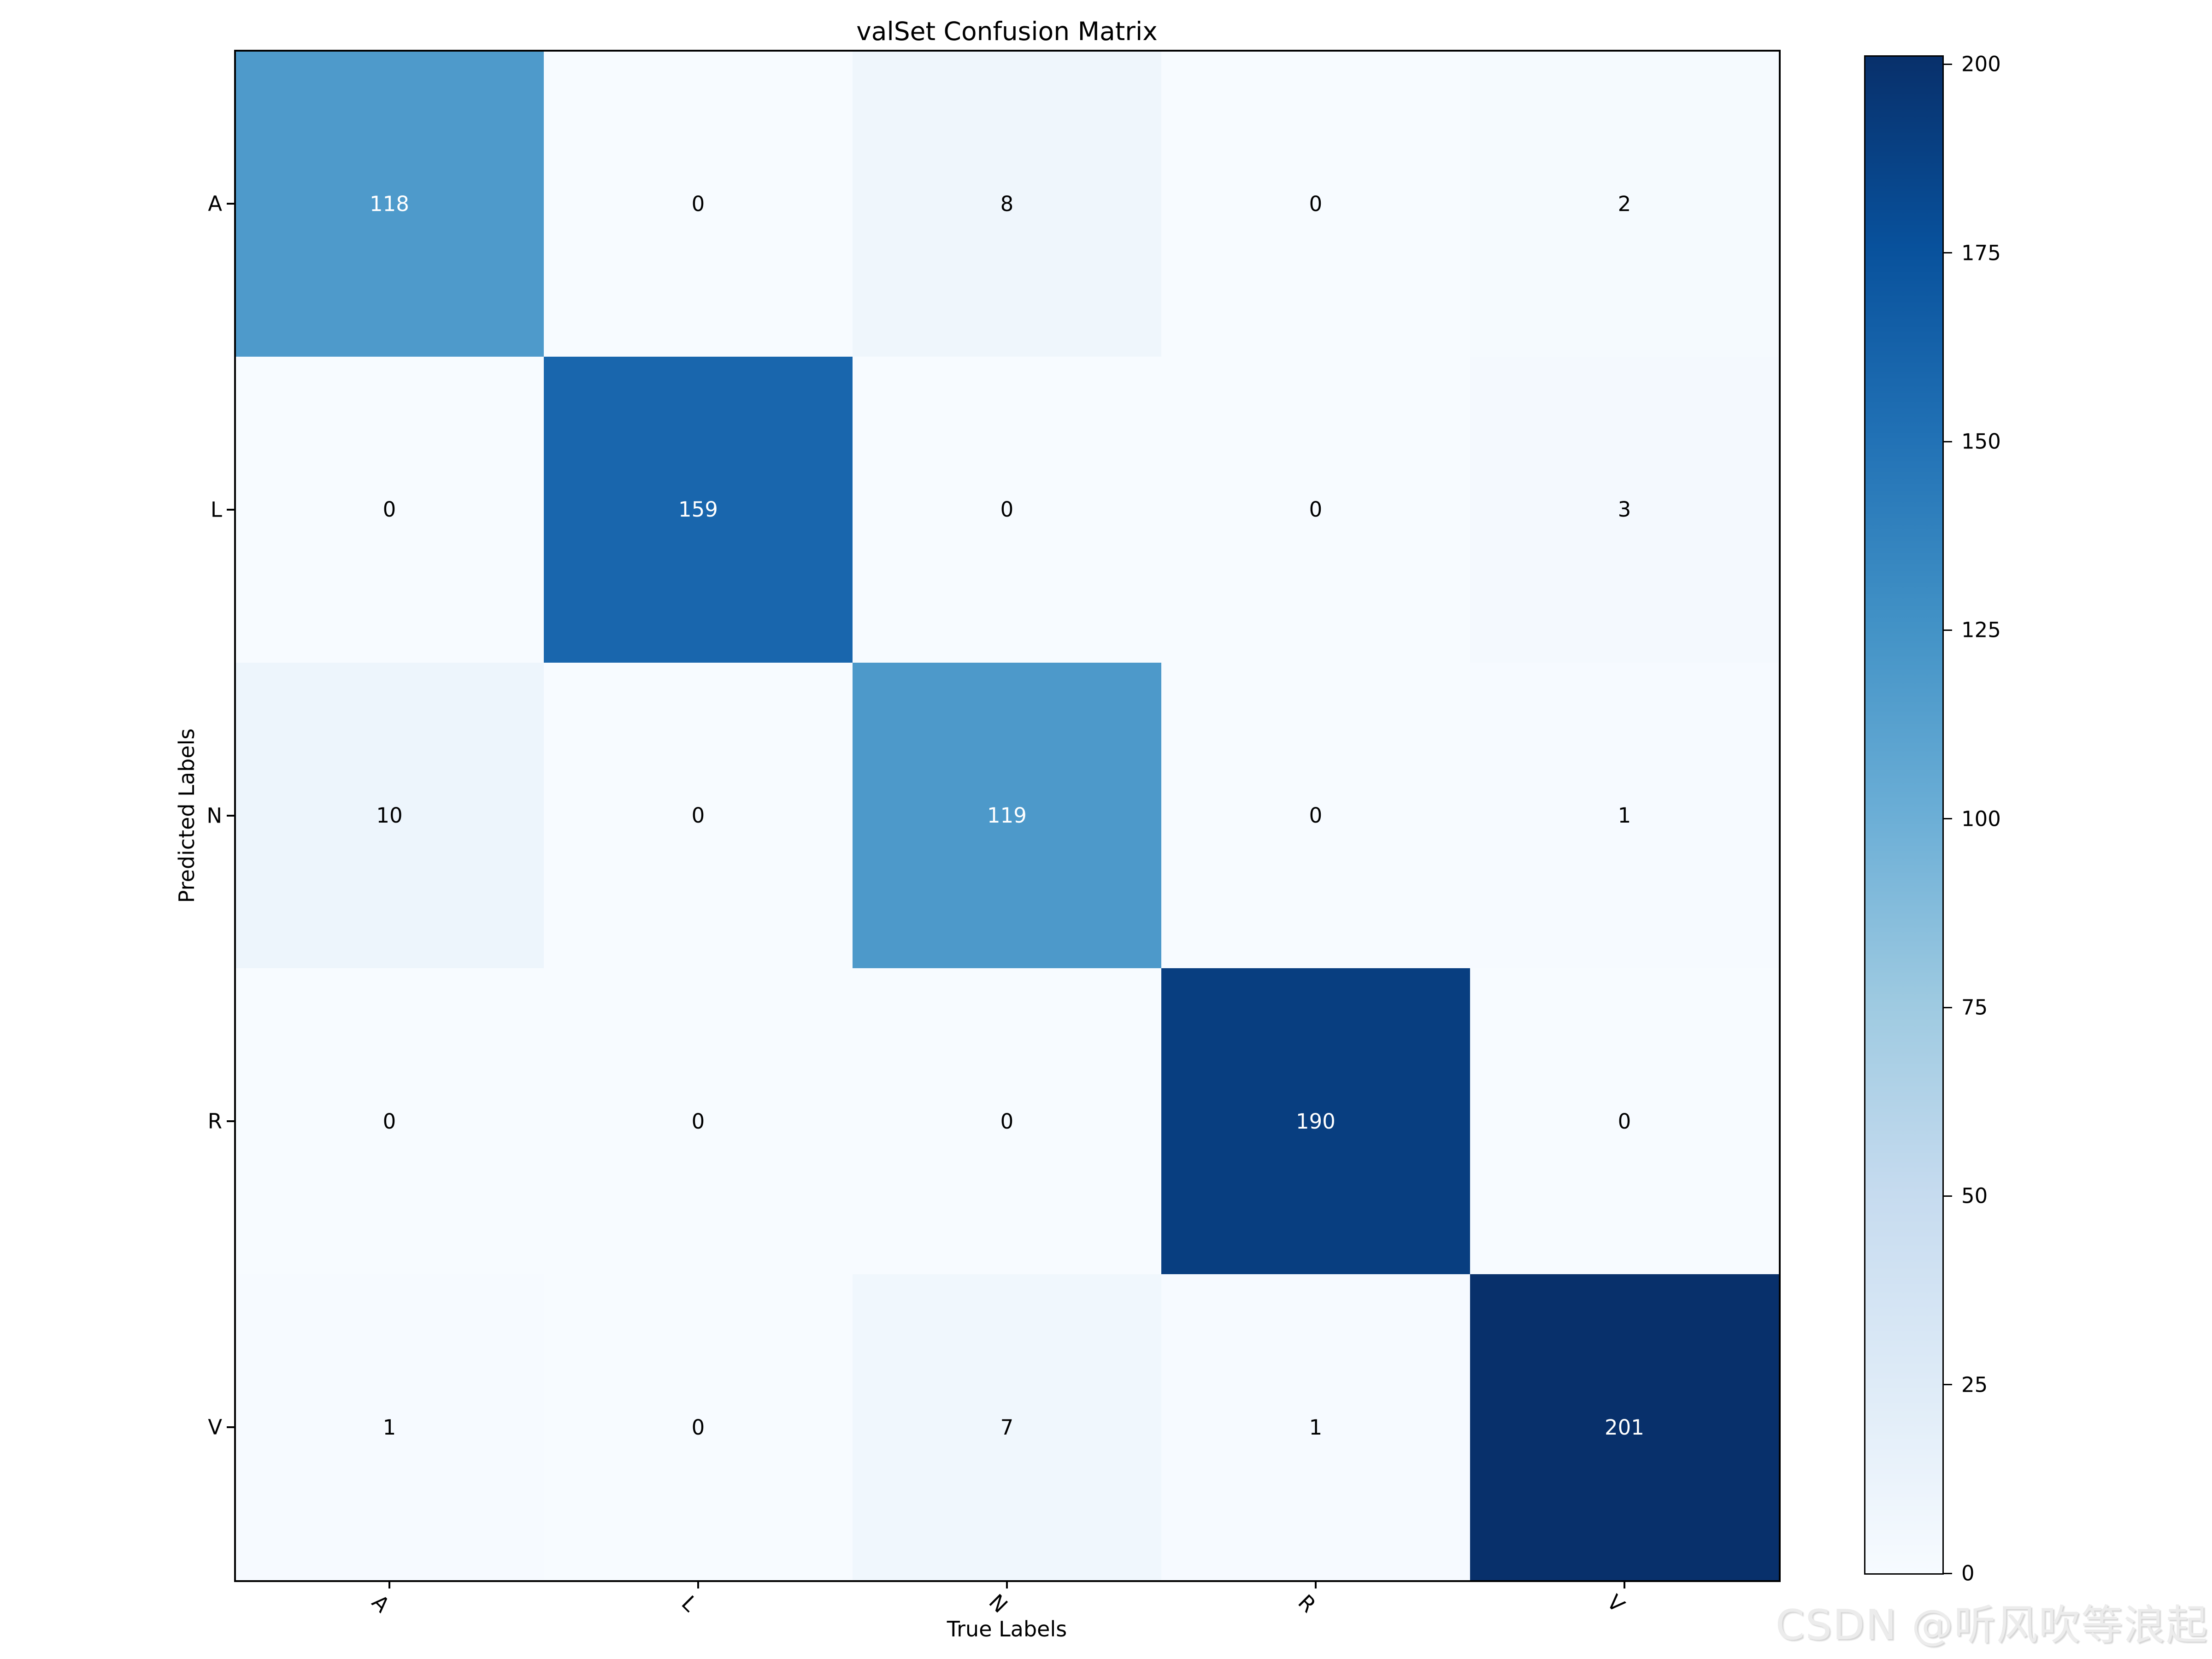 Image resolution: width=2212 pixels, height=1659 pixels. I want to click on heatmap-cell: 190, so click(1315, 1121).